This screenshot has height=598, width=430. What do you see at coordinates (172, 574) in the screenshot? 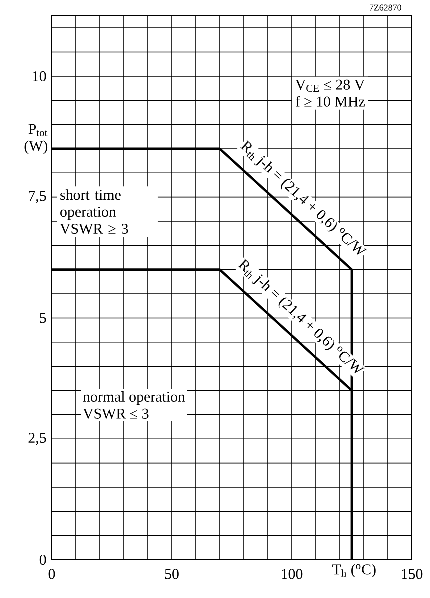
I see `x-tick-label: 50` at bounding box center [172, 574].